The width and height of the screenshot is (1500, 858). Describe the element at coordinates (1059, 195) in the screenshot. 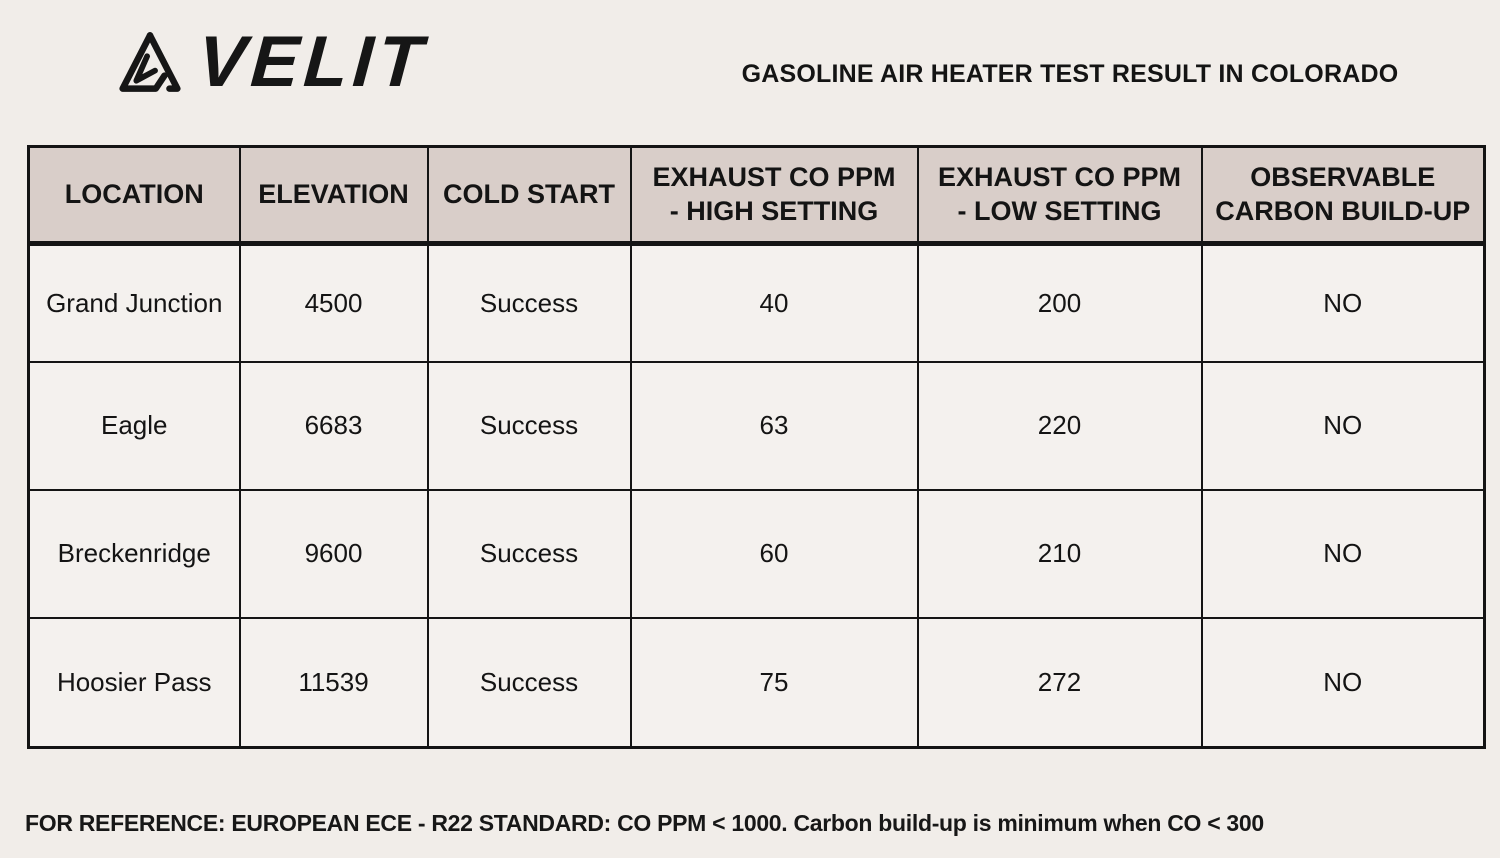

I see `col-header-co-low: EXHAUST CO PPM - LOW SETTING` at that location.